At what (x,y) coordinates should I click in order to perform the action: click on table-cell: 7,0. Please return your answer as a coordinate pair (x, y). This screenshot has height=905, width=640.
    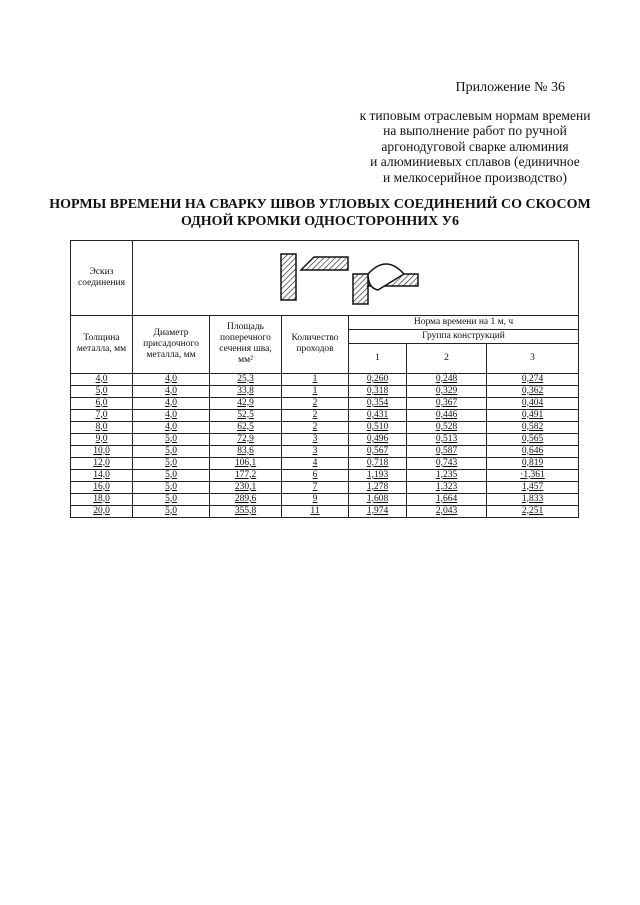
    Looking at the image, I should click on (101, 415).